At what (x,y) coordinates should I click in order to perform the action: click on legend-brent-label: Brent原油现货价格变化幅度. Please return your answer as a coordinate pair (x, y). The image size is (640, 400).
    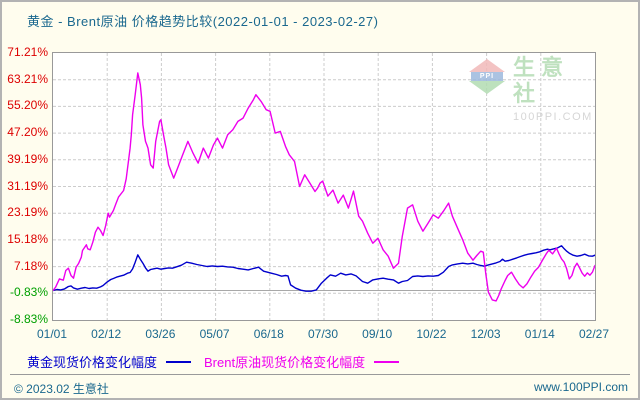
    Looking at the image, I should click on (285, 362).